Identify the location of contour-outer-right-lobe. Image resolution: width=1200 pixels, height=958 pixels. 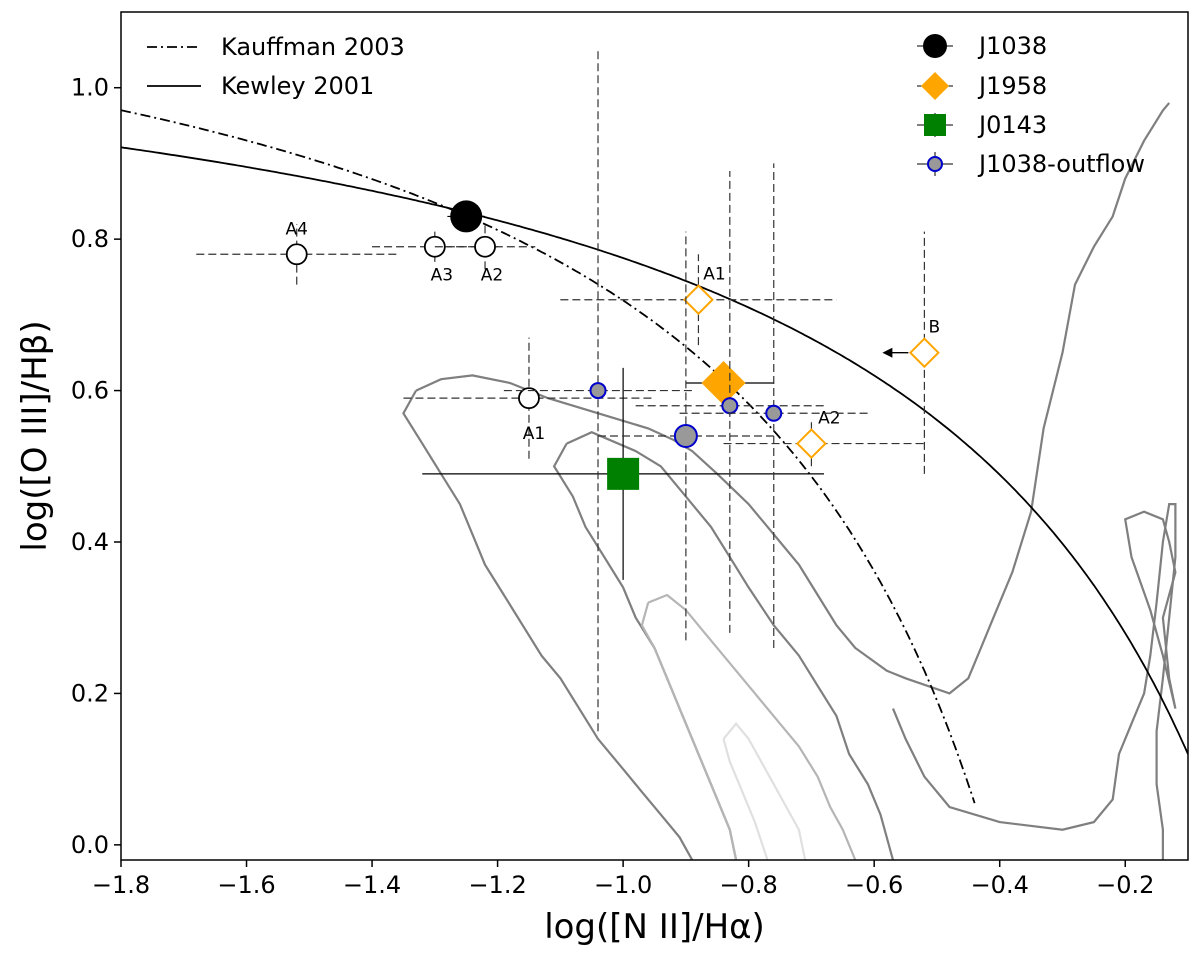
(1150, 609).